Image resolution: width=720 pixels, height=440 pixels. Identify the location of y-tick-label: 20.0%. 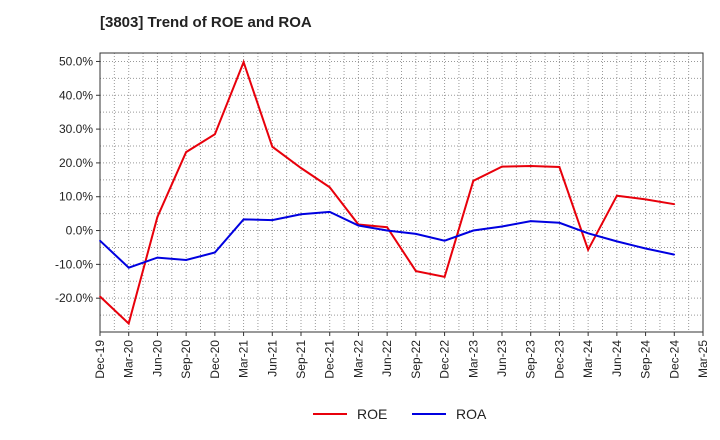
(76, 163).